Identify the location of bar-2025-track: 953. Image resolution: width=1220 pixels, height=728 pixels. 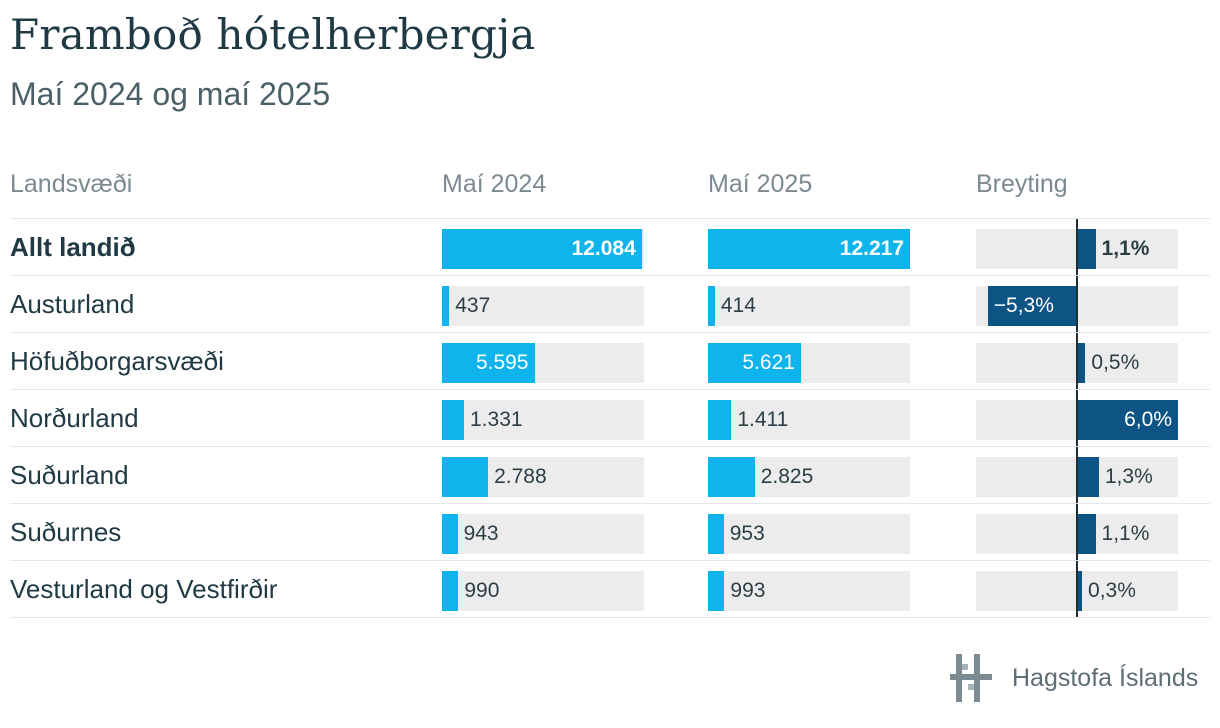
(809, 534).